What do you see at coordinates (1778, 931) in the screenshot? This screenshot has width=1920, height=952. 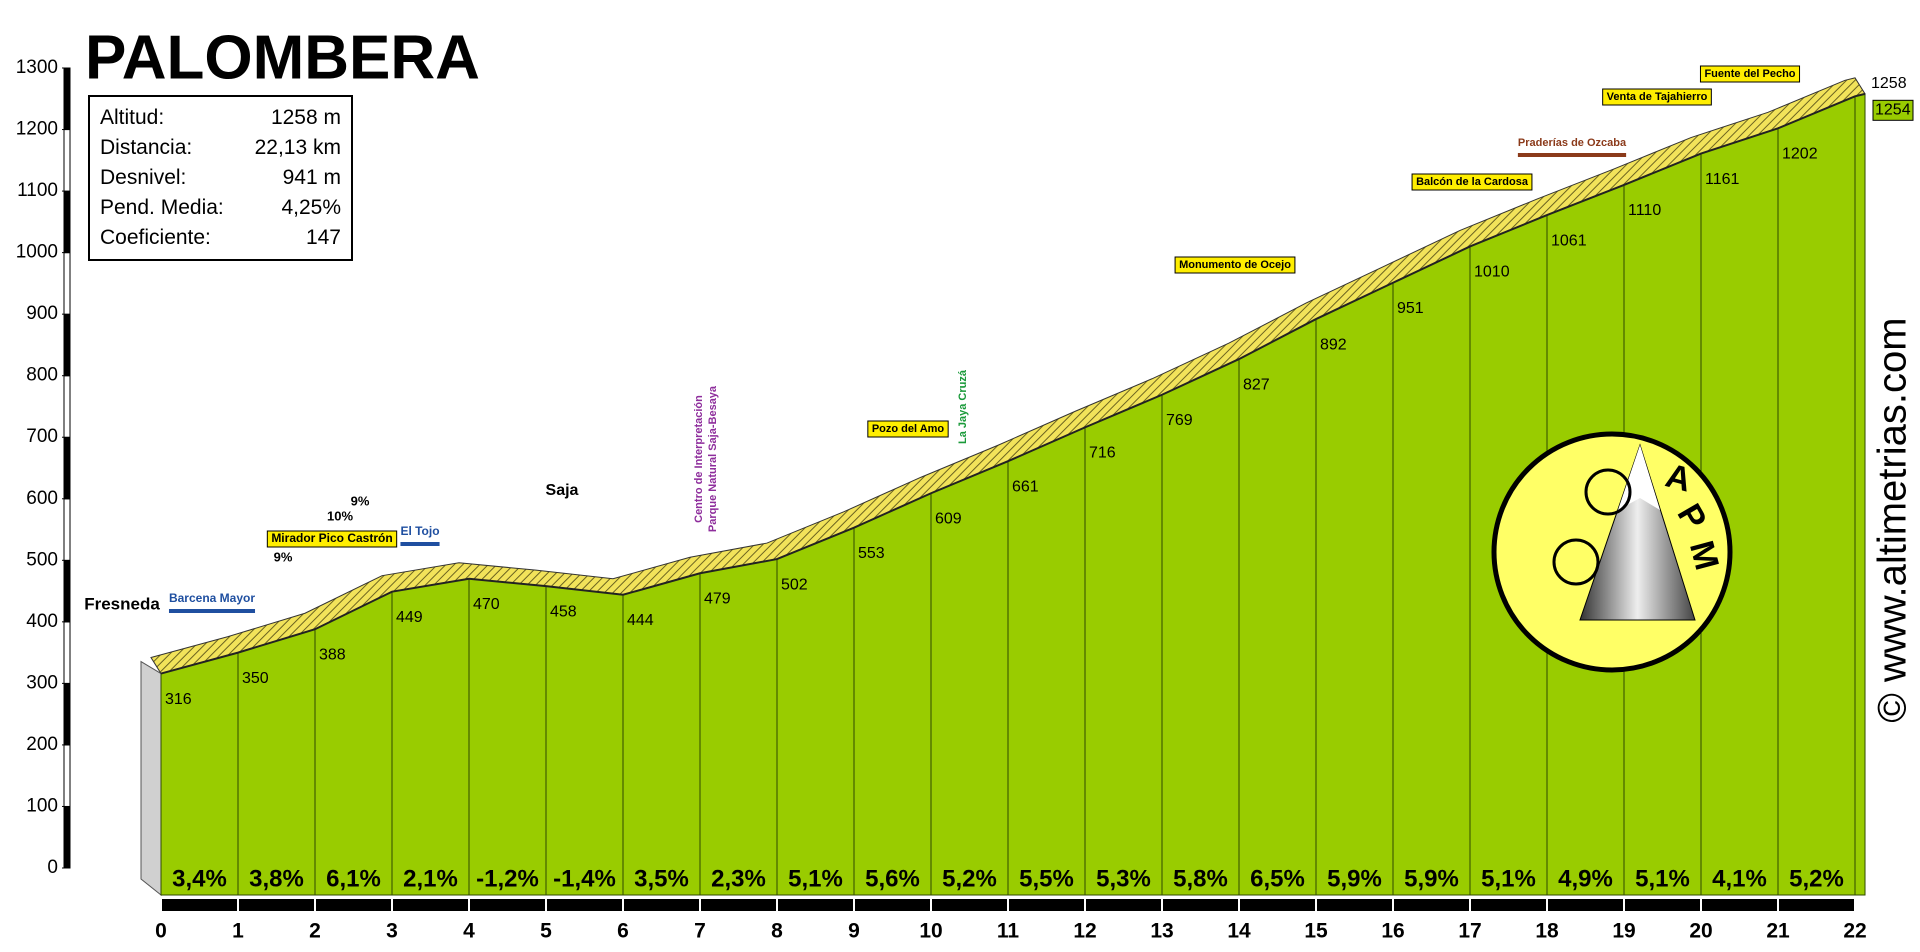 I see `x-tick-label: 21` at bounding box center [1778, 931].